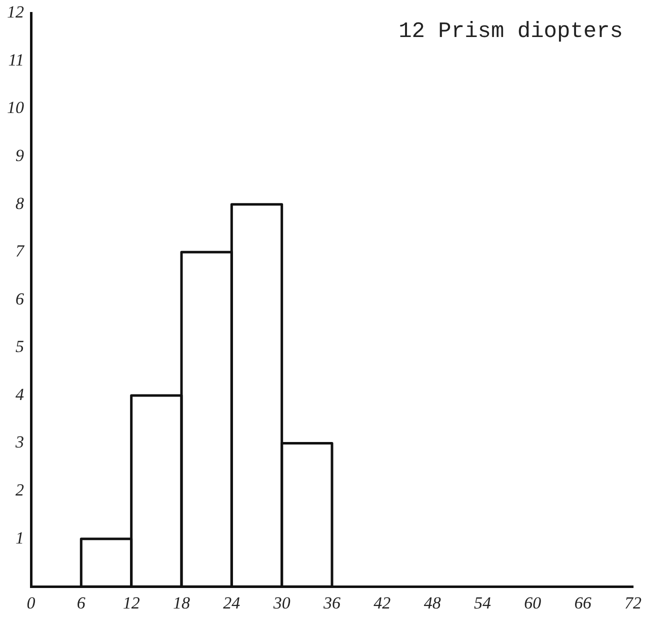 Image resolution: width=651 pixels, height=617 pixels. Describe the element at coordinates (81, 602) in the screenshot. I see `x-tick-label: 6` at that location.